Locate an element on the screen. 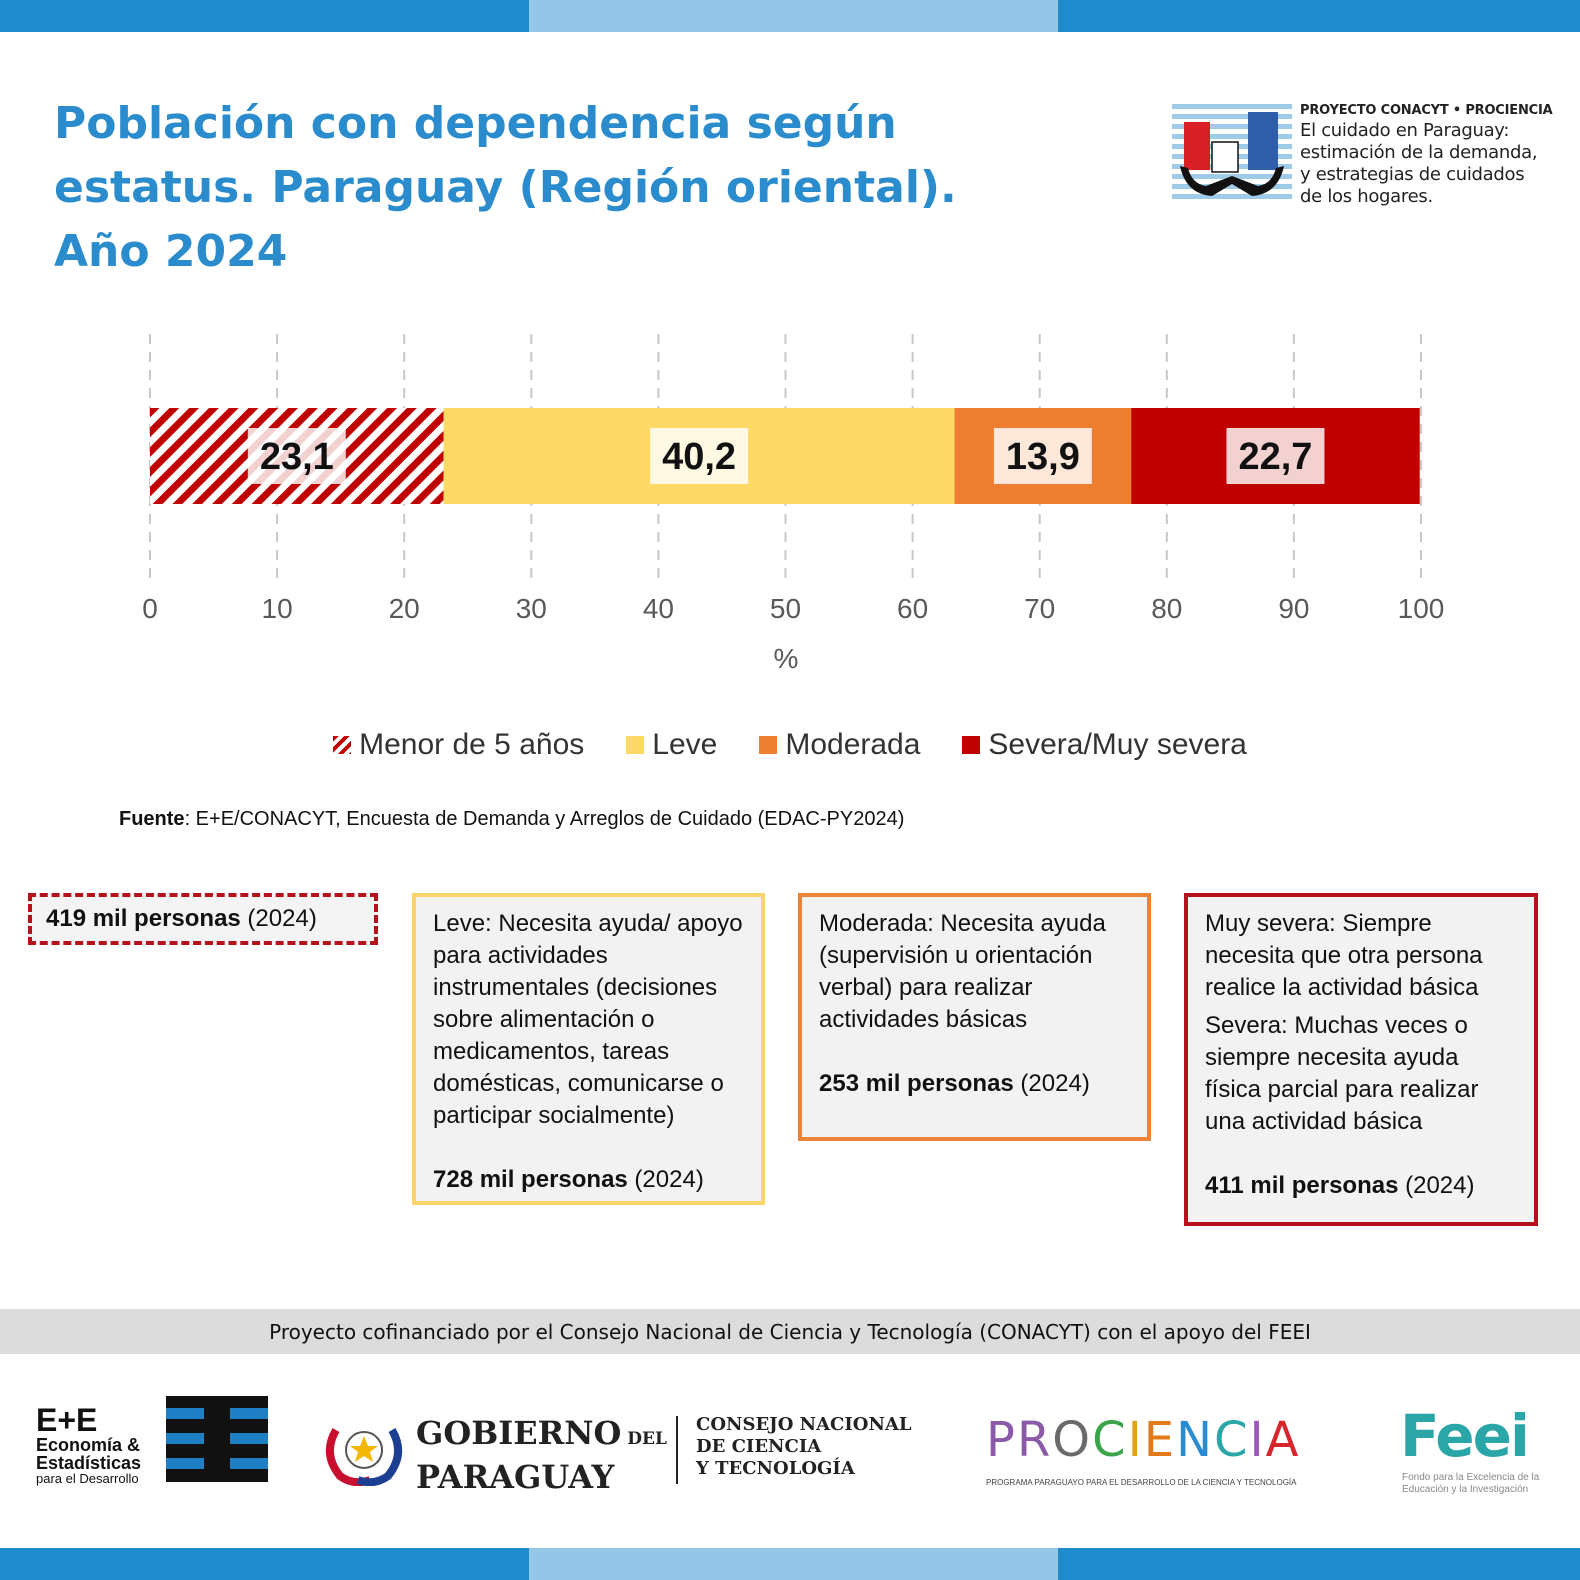  x-tick-label: 30 is located at coordinates (531, 608).